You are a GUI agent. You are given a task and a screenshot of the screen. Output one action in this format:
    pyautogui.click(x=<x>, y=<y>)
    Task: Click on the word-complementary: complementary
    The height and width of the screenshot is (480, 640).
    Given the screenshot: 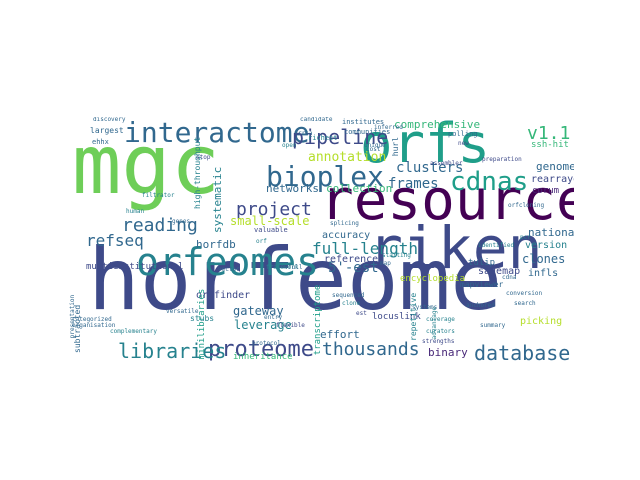 What is the action you would take?
    pyautogui.click(x=133, y=331)
    